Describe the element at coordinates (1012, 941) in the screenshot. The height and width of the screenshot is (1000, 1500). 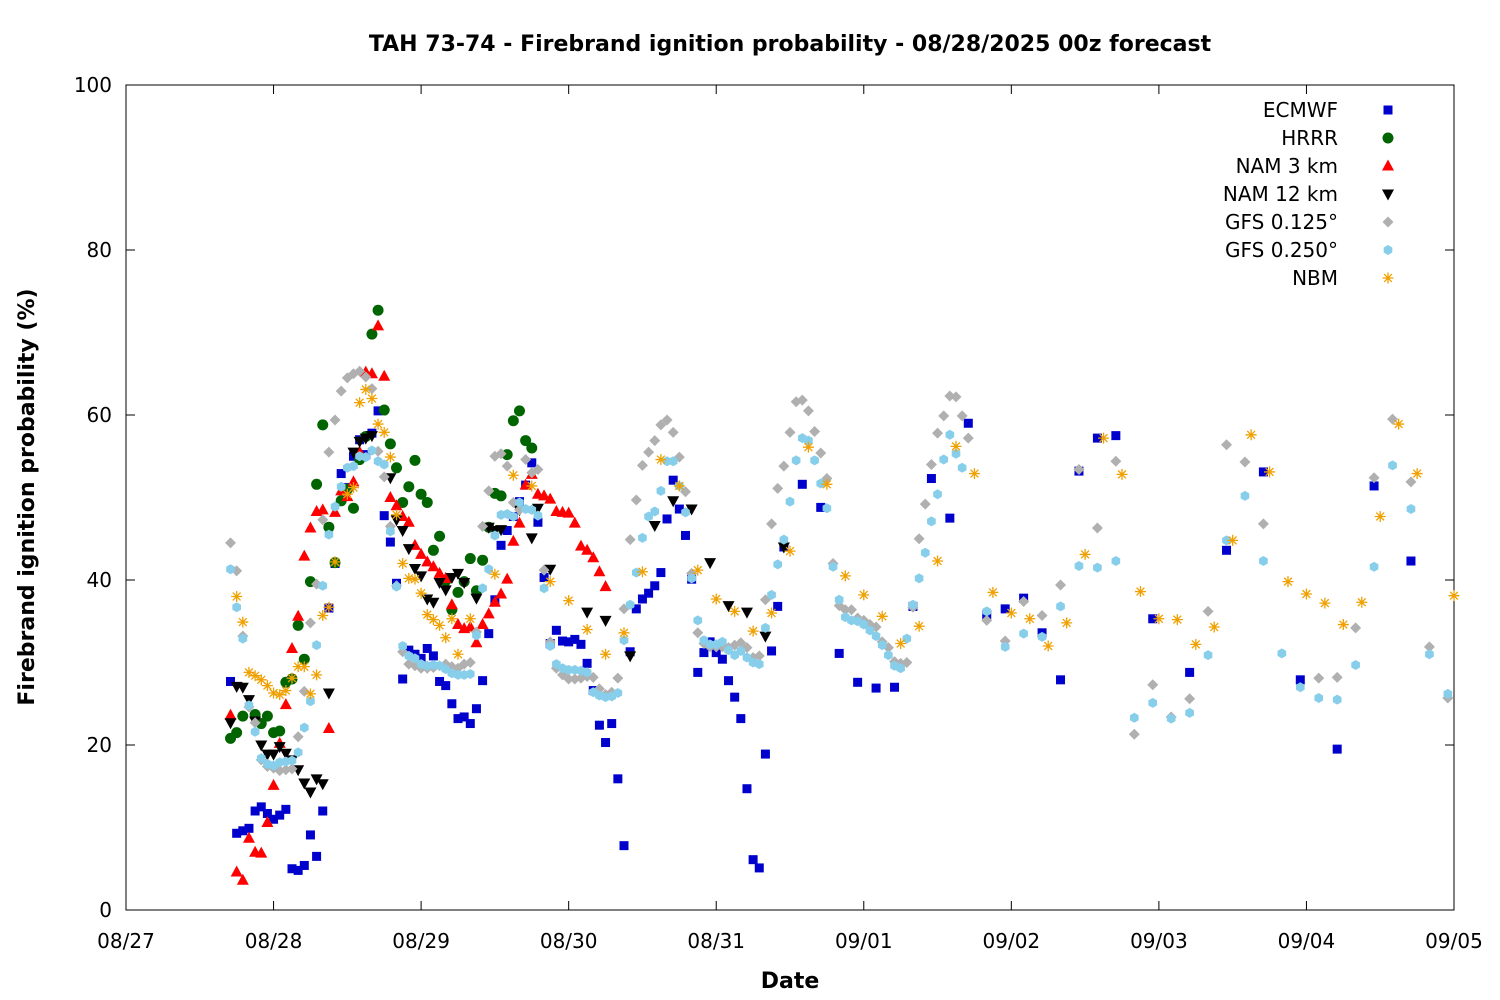
I see `x-tick-label: 09/02` at that location.